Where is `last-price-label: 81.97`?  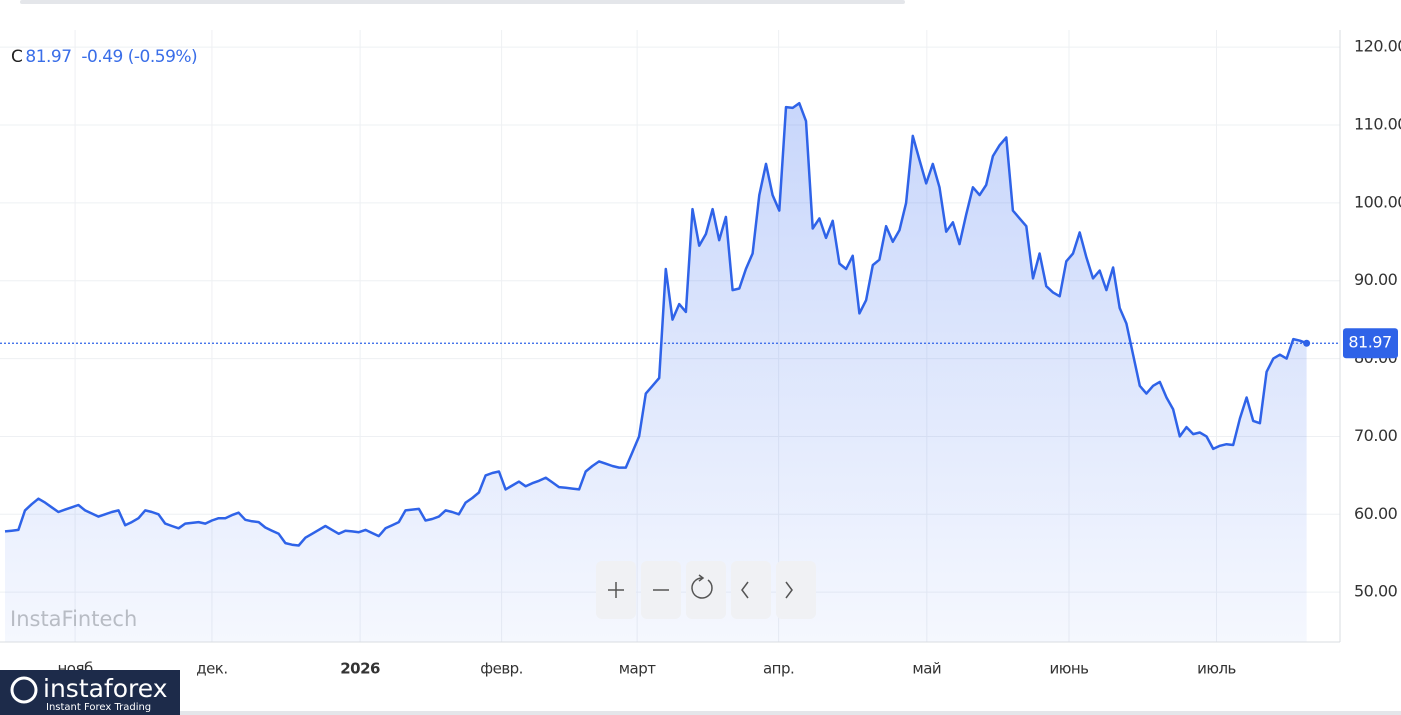 last-price-label: 81.97 is located at coordinates (1369, 342).